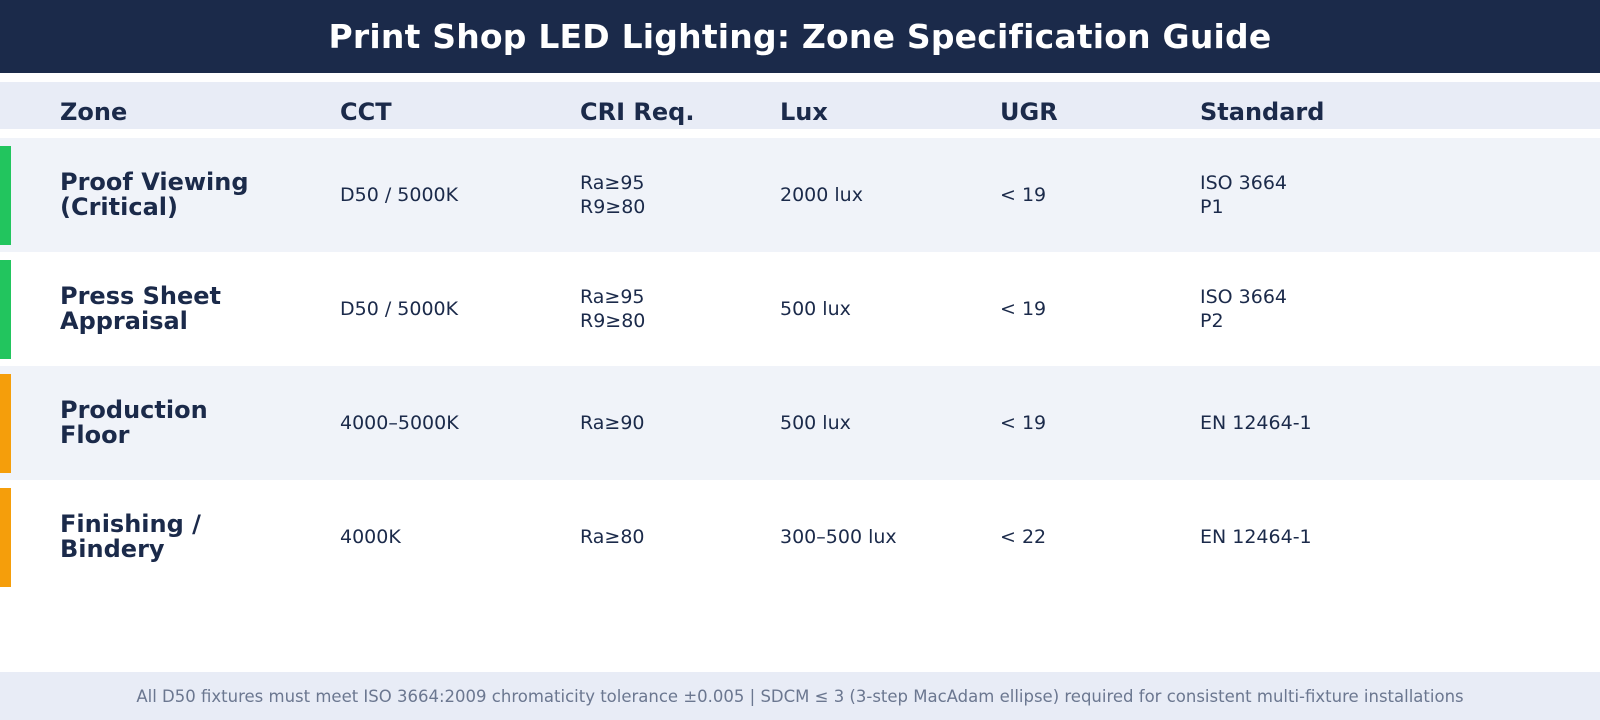 The width and height of the screenshot is (1600, 720). I want to click on zone-name-line: Proof Viewing, so click(154, 182).